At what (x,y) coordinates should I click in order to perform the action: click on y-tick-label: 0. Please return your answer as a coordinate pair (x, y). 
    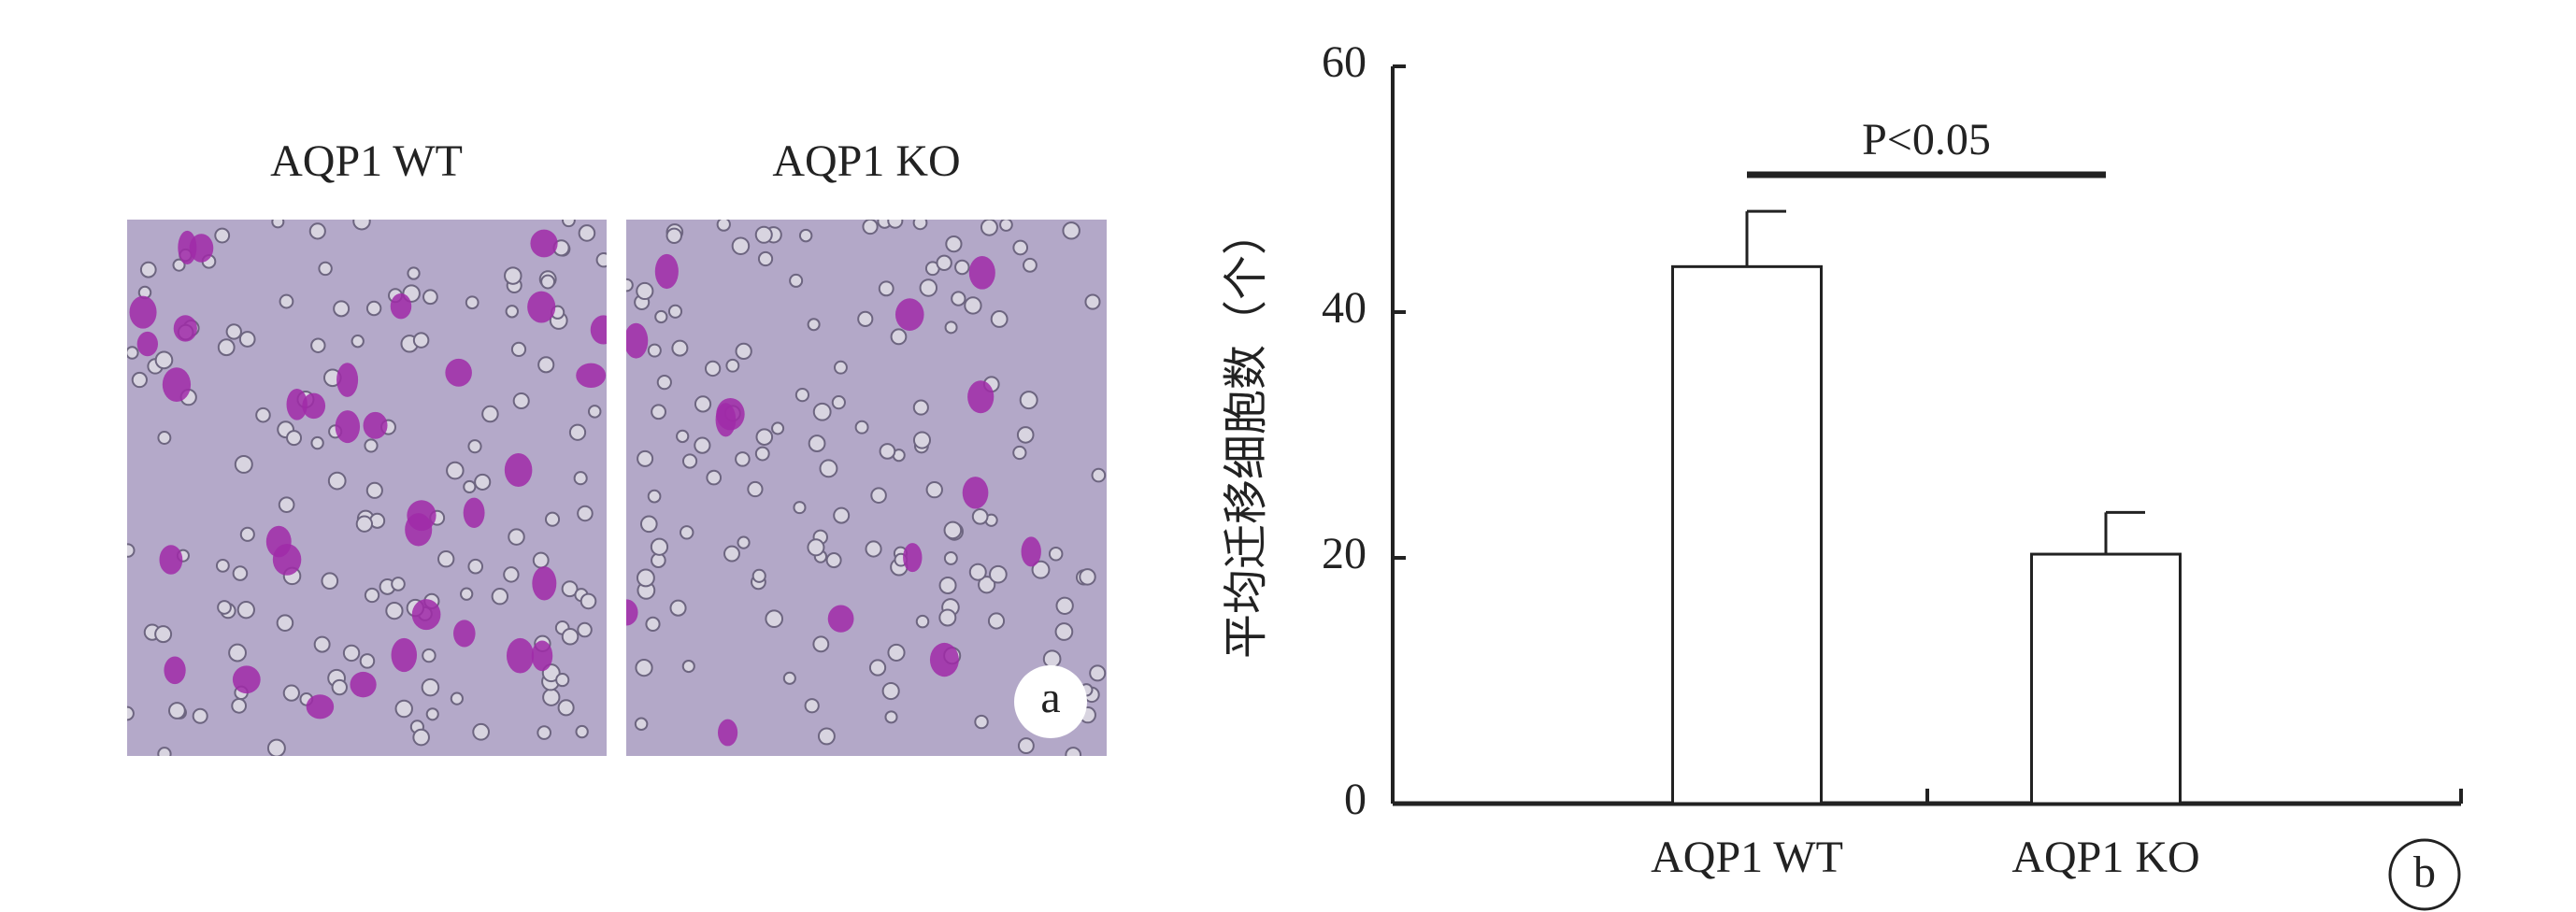
    Looking at the image, I should click on (1355, 799).